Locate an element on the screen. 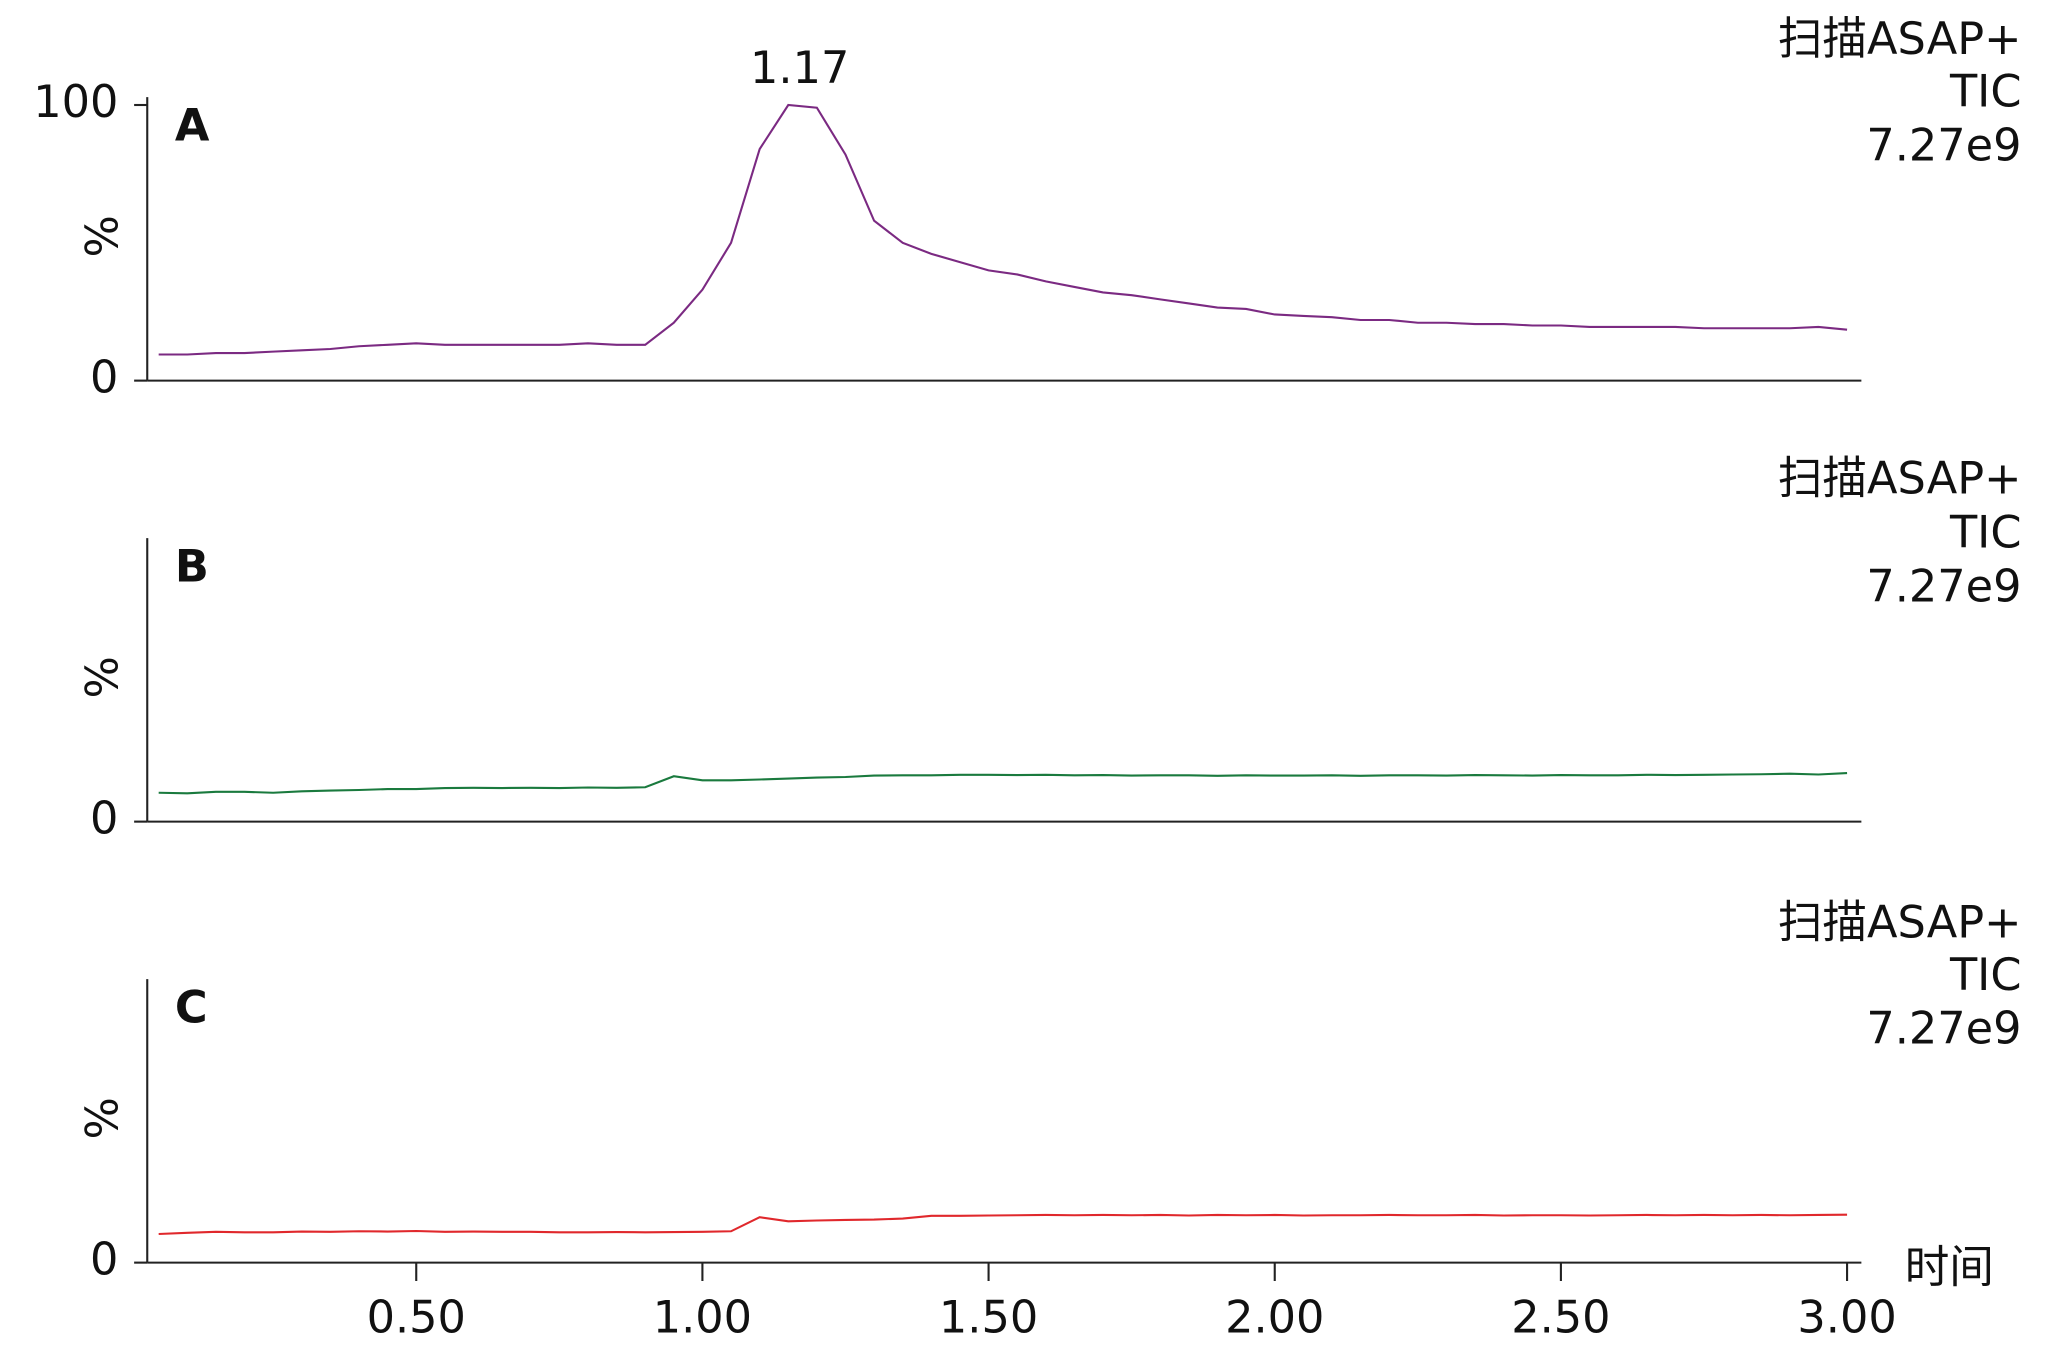  x-tick-label: 1.50 is located at coordinates (988, 1317).